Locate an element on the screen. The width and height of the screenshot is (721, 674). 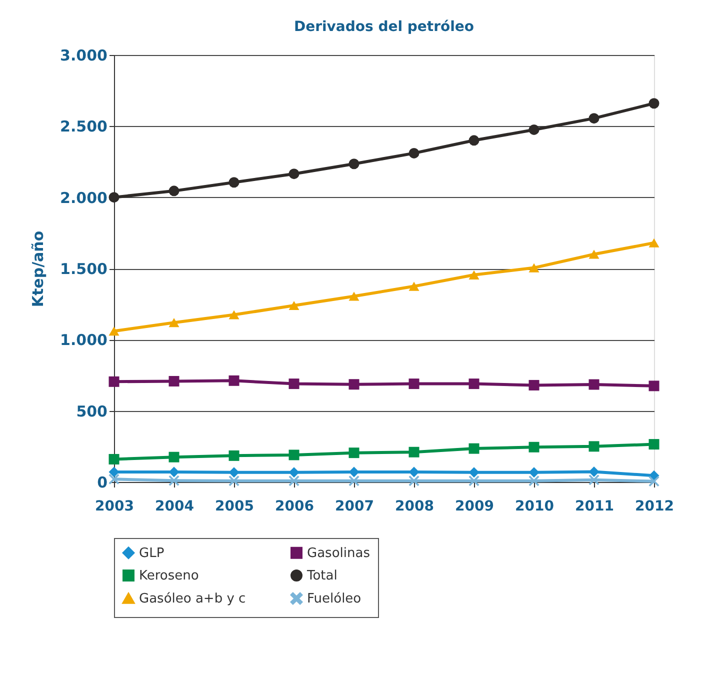
x-tick-label: 2008 is located at coordinates (414, 506).